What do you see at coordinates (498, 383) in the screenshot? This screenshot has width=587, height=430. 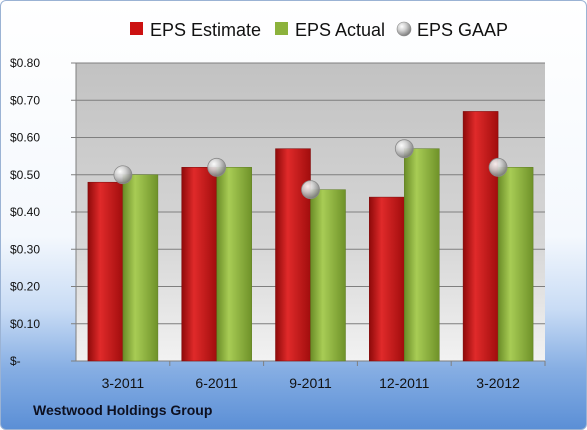 I see `x-tick-label: 3-2012` at bounding box center [498, 383].